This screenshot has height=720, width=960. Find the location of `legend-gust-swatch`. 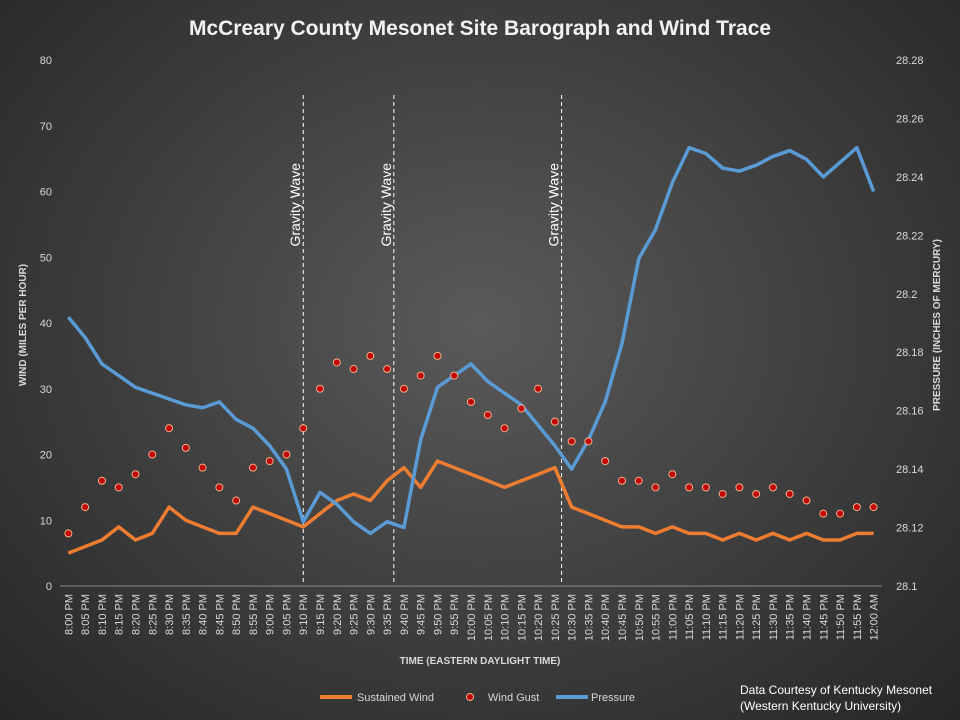

legend-gust-swatch is located at coordinates (470, 697).